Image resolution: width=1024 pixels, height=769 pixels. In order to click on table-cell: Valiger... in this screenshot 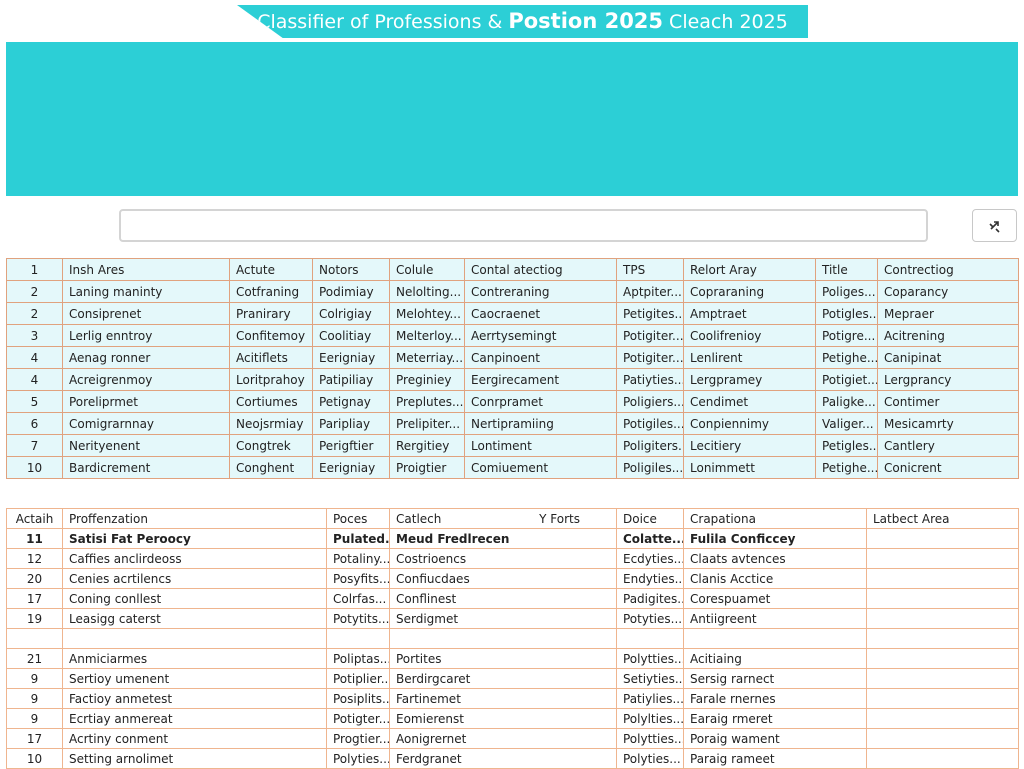, I will do `click(846, 423)`.